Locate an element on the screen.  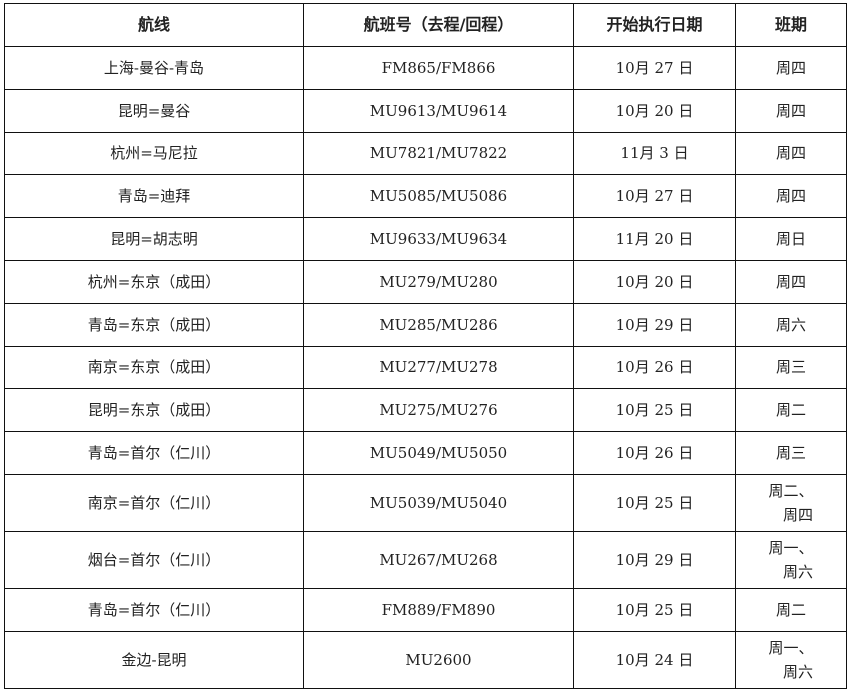
table-row: 青岛=首尔（仁川） FM889/FM890 10月 25 日 周二 is located at coordinates (425, 609).